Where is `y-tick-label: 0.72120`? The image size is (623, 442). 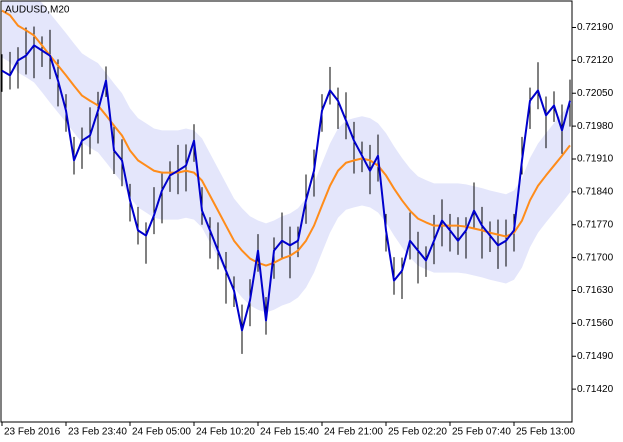
y-tick-label: 0.72120 is located at coordinates (595, 60).